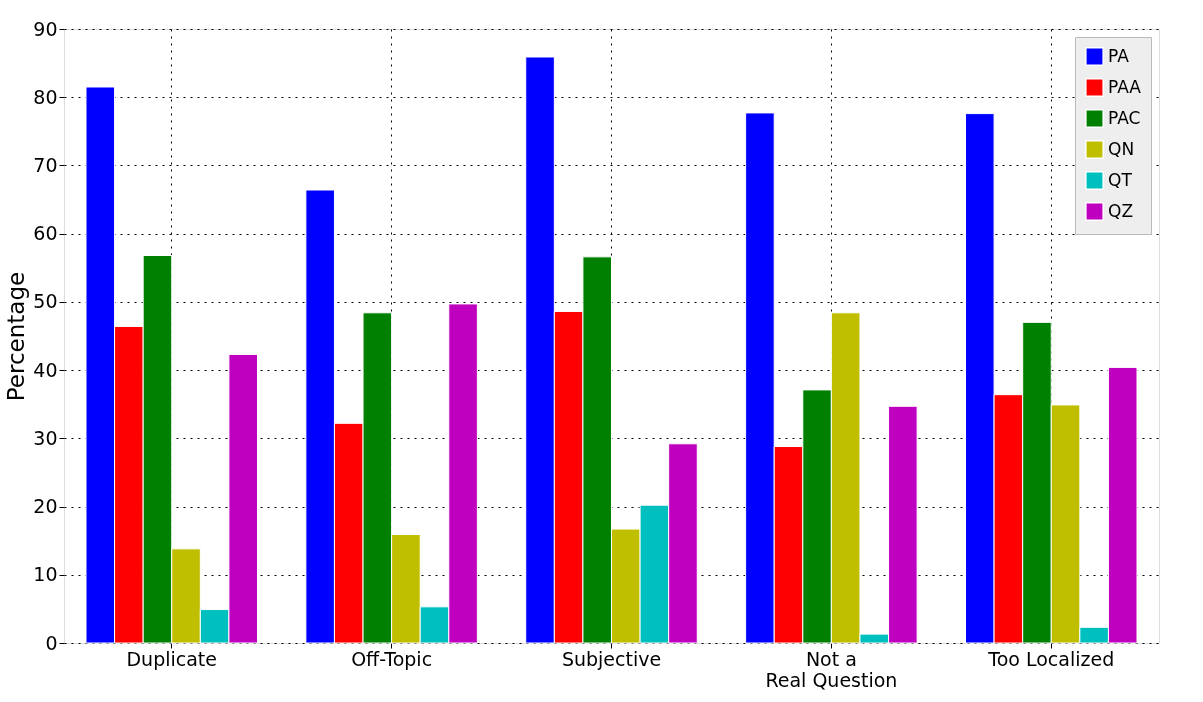 The image size is (1203, 702). Describe the element at coordinates (45, 96) in the screenshot. I see `y-tick-label: 80` at that location.